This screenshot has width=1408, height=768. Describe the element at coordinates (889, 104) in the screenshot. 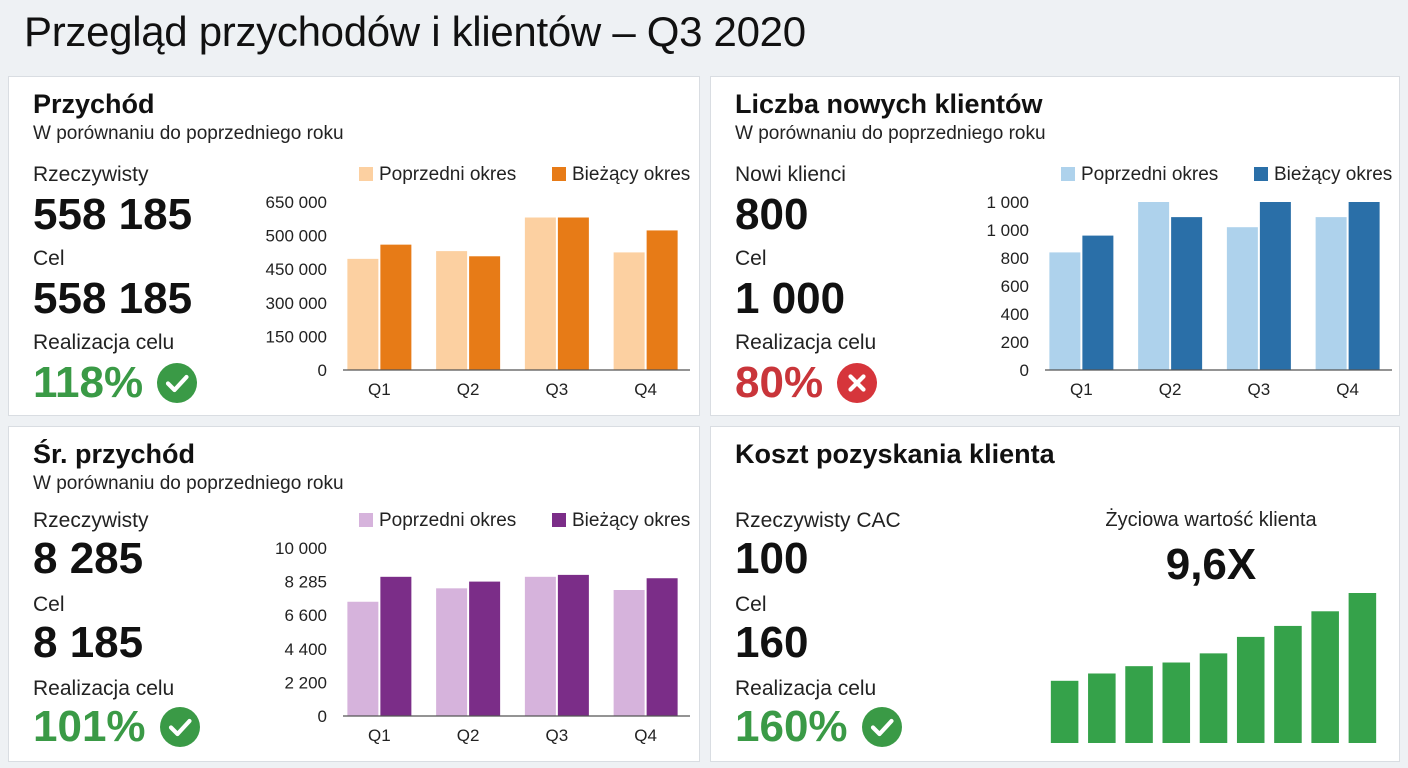

I see `new-customers-title: Liczba nowych klientów` at that location.